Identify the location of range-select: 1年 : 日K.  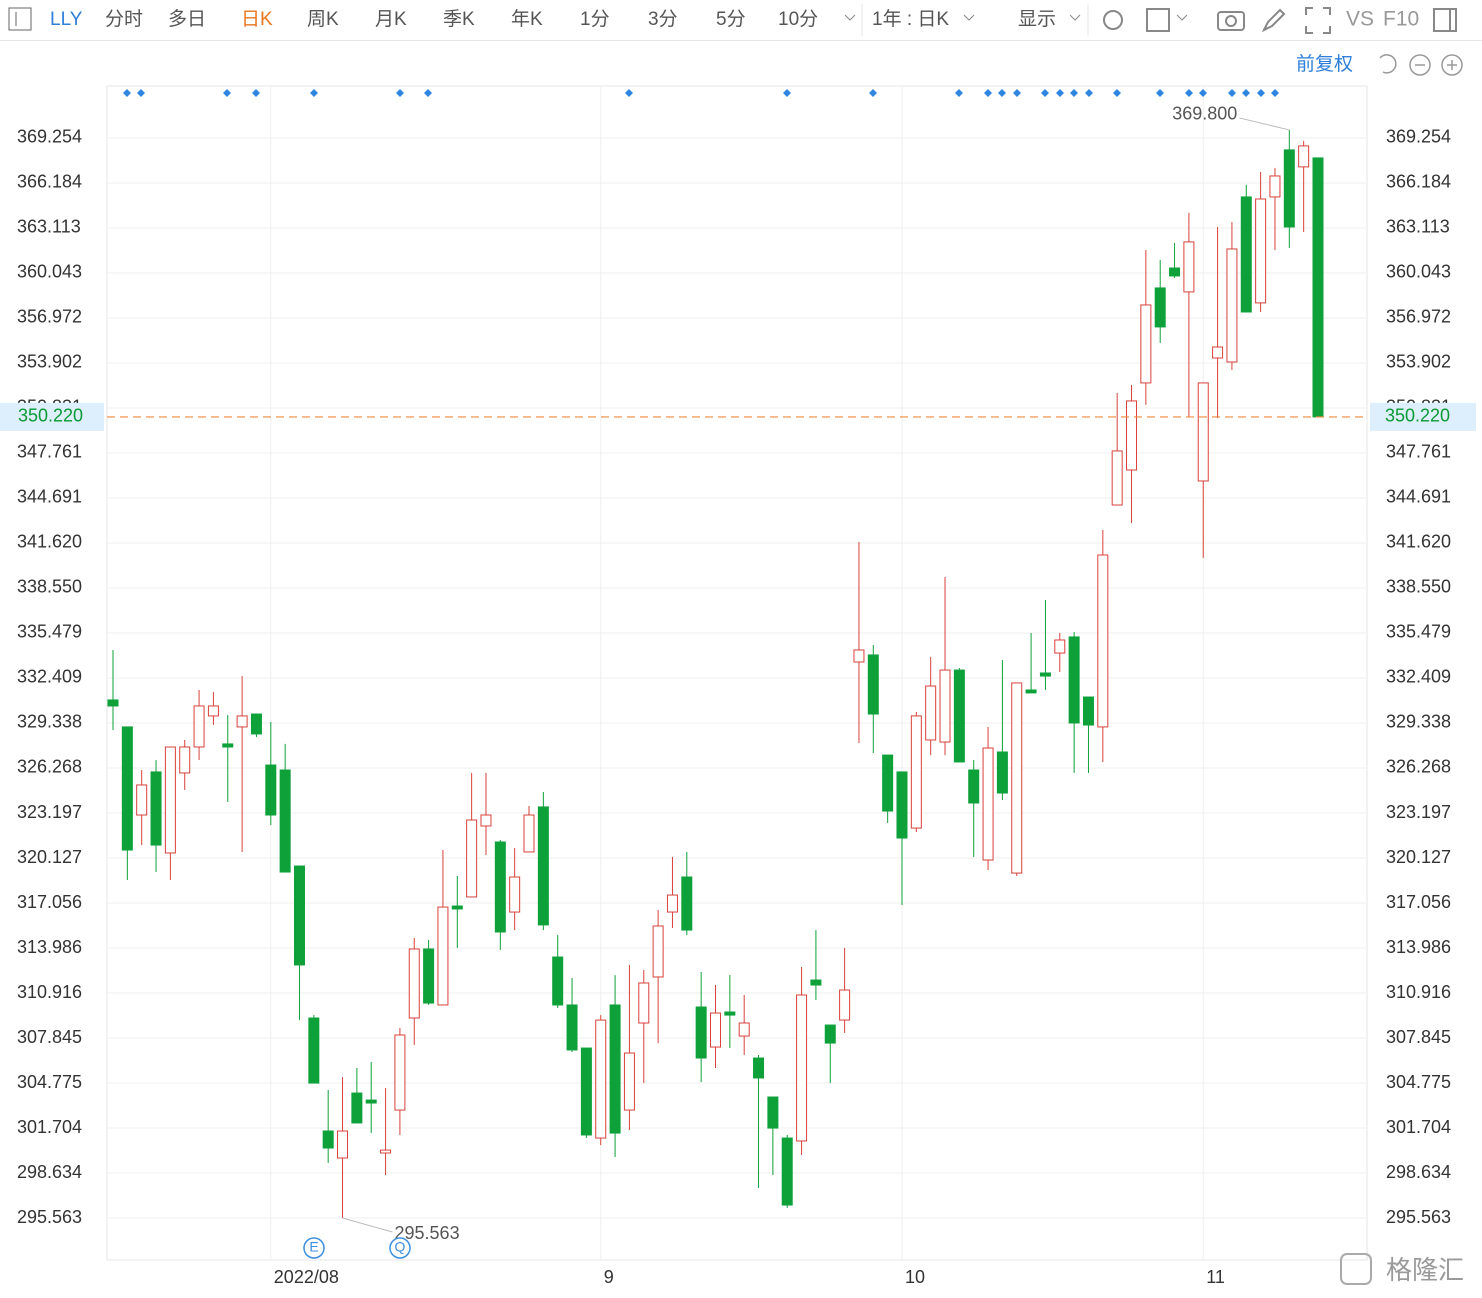
(910, 19).